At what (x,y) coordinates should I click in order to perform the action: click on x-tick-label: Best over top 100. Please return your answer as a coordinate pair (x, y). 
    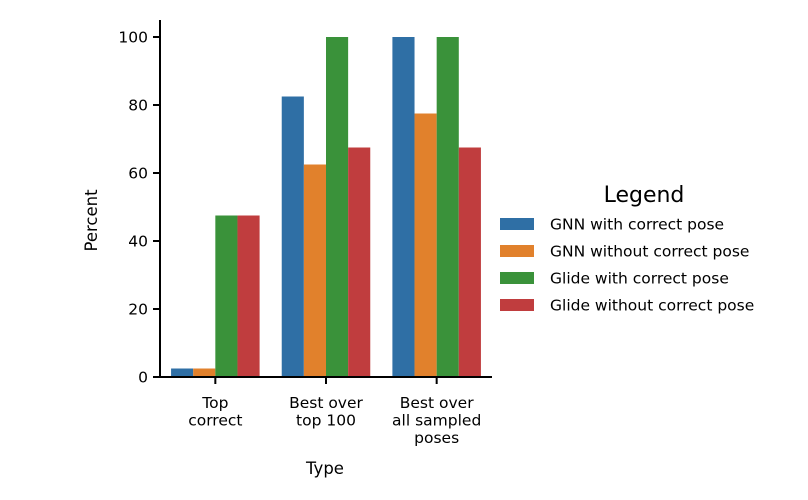
    Looking at the image, I should click on (326, 412).